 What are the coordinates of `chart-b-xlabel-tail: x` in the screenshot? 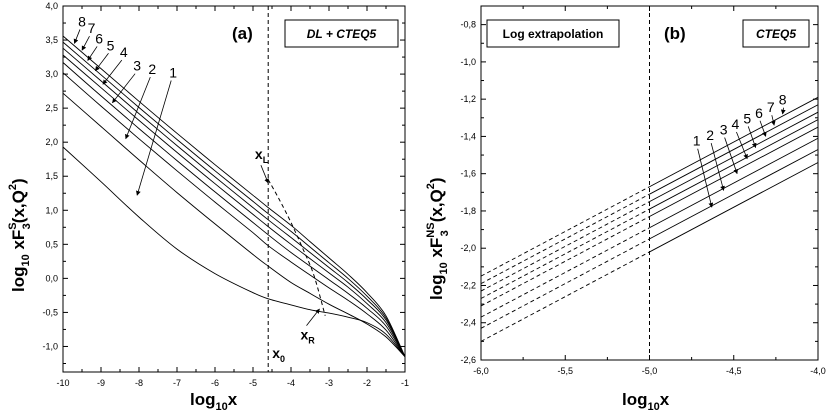 It's located at (665, 399).